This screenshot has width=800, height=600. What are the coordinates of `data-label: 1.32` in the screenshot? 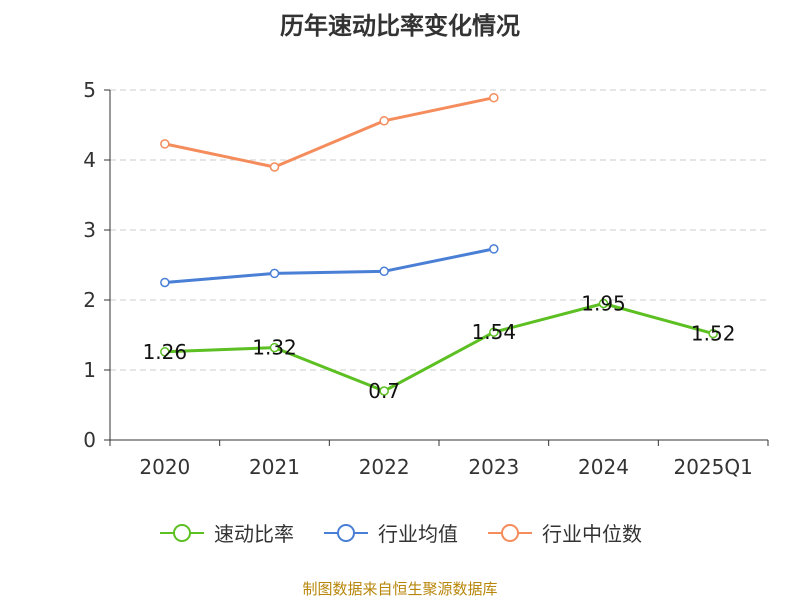 It's located at (274, 348).